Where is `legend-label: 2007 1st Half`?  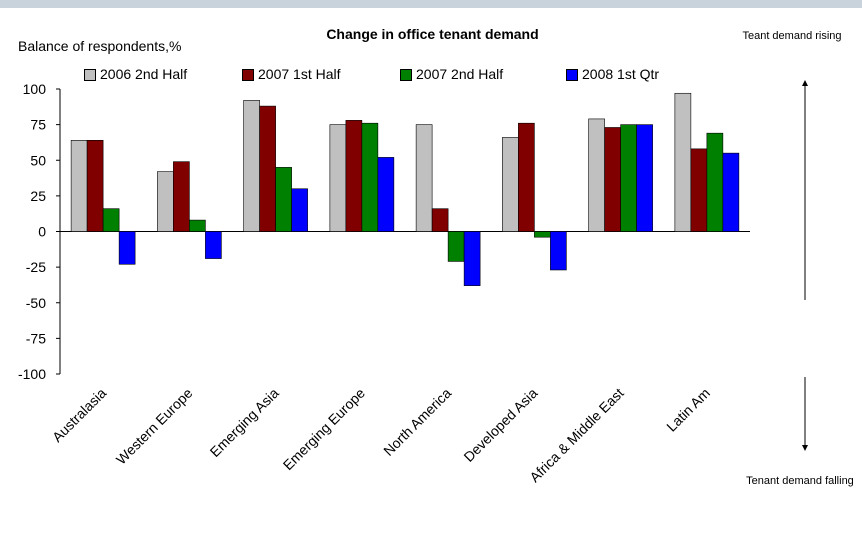
legend-label: 2007 1st Half is located at coordinates (299, 74).